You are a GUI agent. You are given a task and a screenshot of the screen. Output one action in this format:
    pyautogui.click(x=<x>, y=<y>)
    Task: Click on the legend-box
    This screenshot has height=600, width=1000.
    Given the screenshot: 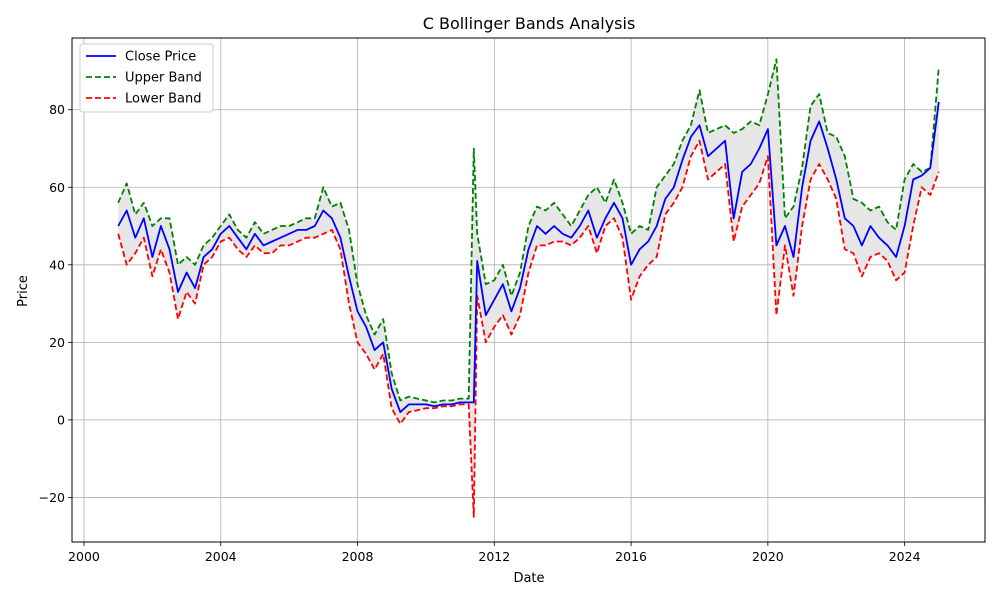 What is the action you would take?
    pyautogui.click(x=146, y=78)
    